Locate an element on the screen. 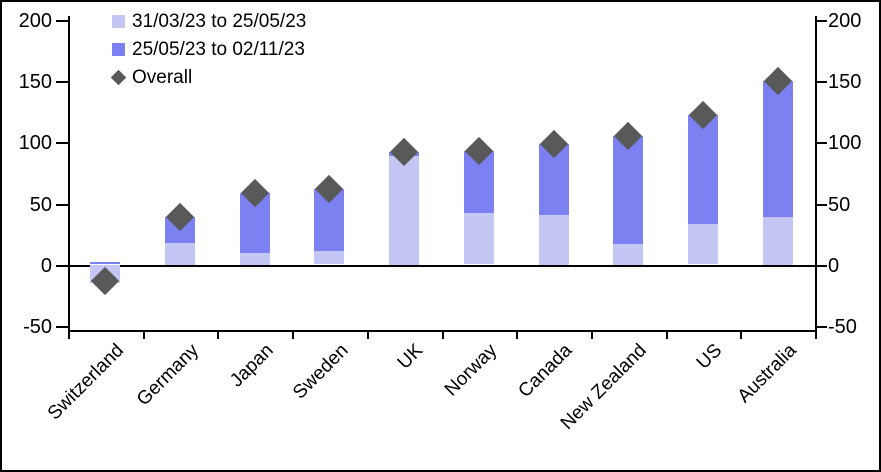  y-axis-left is located at coordinates (69, 173).